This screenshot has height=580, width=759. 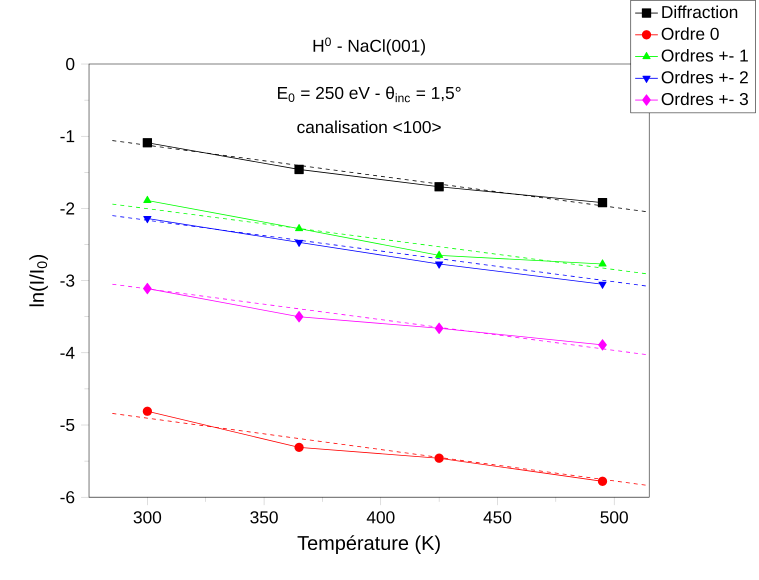 What do you see at coordinates (700, 11) in the screenshot?
I see `legend-label: Diffraction` at bounding box center [700, 11].